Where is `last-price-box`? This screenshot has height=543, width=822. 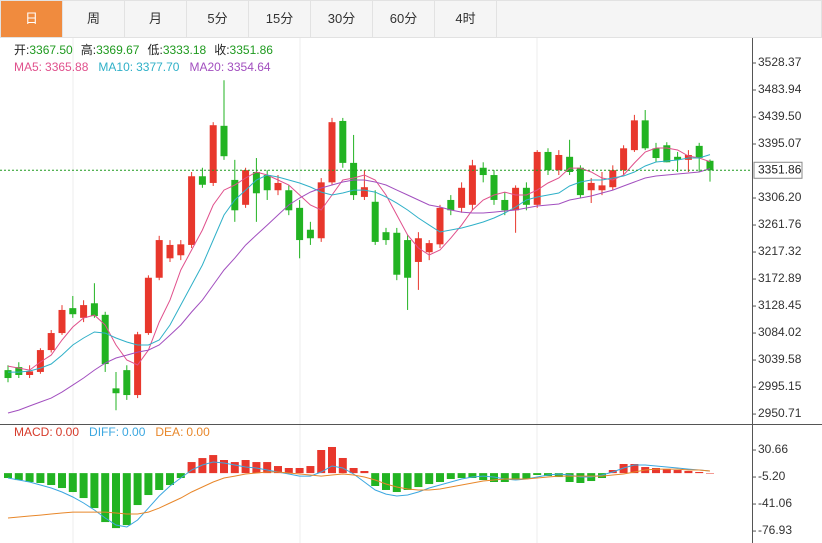
last-price-box is located at coordinates (778, 170).